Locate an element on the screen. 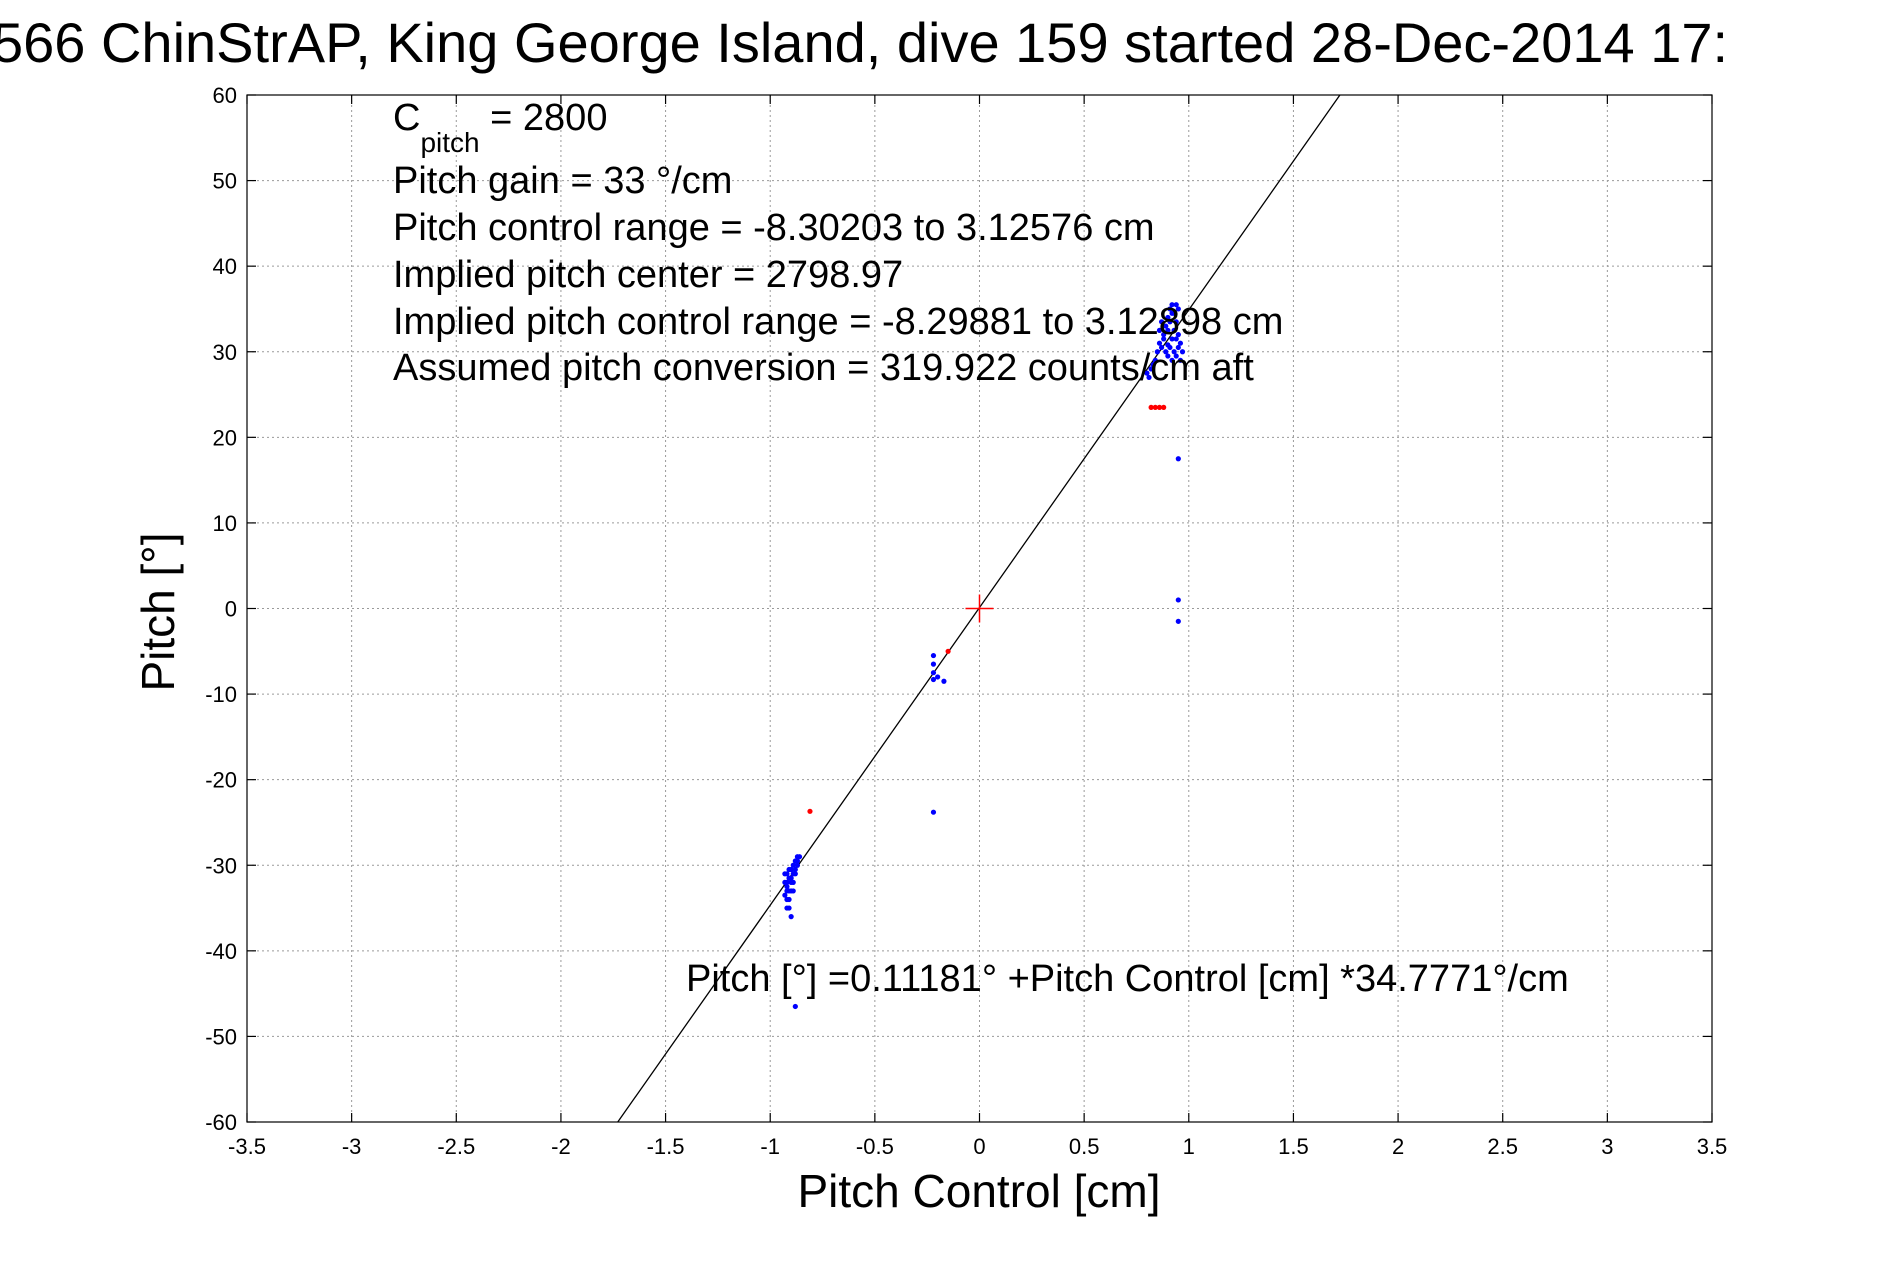 The width and height of the screenshot is (1891, 1262). pitch-gain-annotation: Pitch gain = 33 °/cm is located at coordinates (562, 181).